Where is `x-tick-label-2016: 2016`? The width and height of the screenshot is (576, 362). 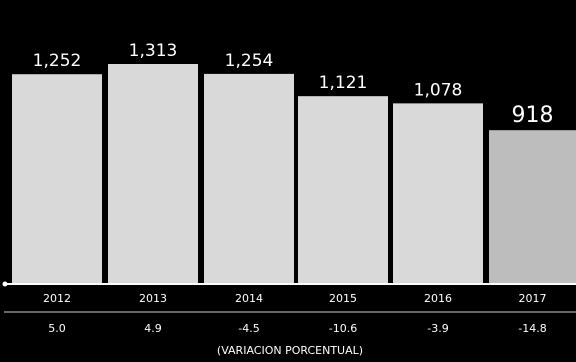
x-tick-label-2016: 2016 is located at coordinates (438, 298).